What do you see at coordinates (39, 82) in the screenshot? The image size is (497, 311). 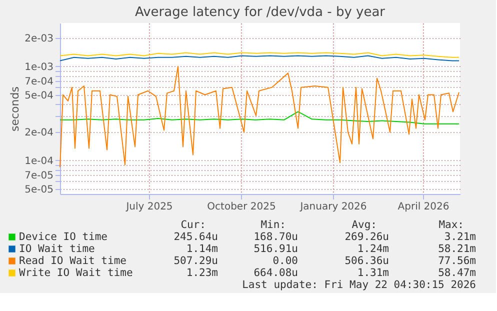 I see `y-tick-label: 7e-04` at bounding box center [39, 82].